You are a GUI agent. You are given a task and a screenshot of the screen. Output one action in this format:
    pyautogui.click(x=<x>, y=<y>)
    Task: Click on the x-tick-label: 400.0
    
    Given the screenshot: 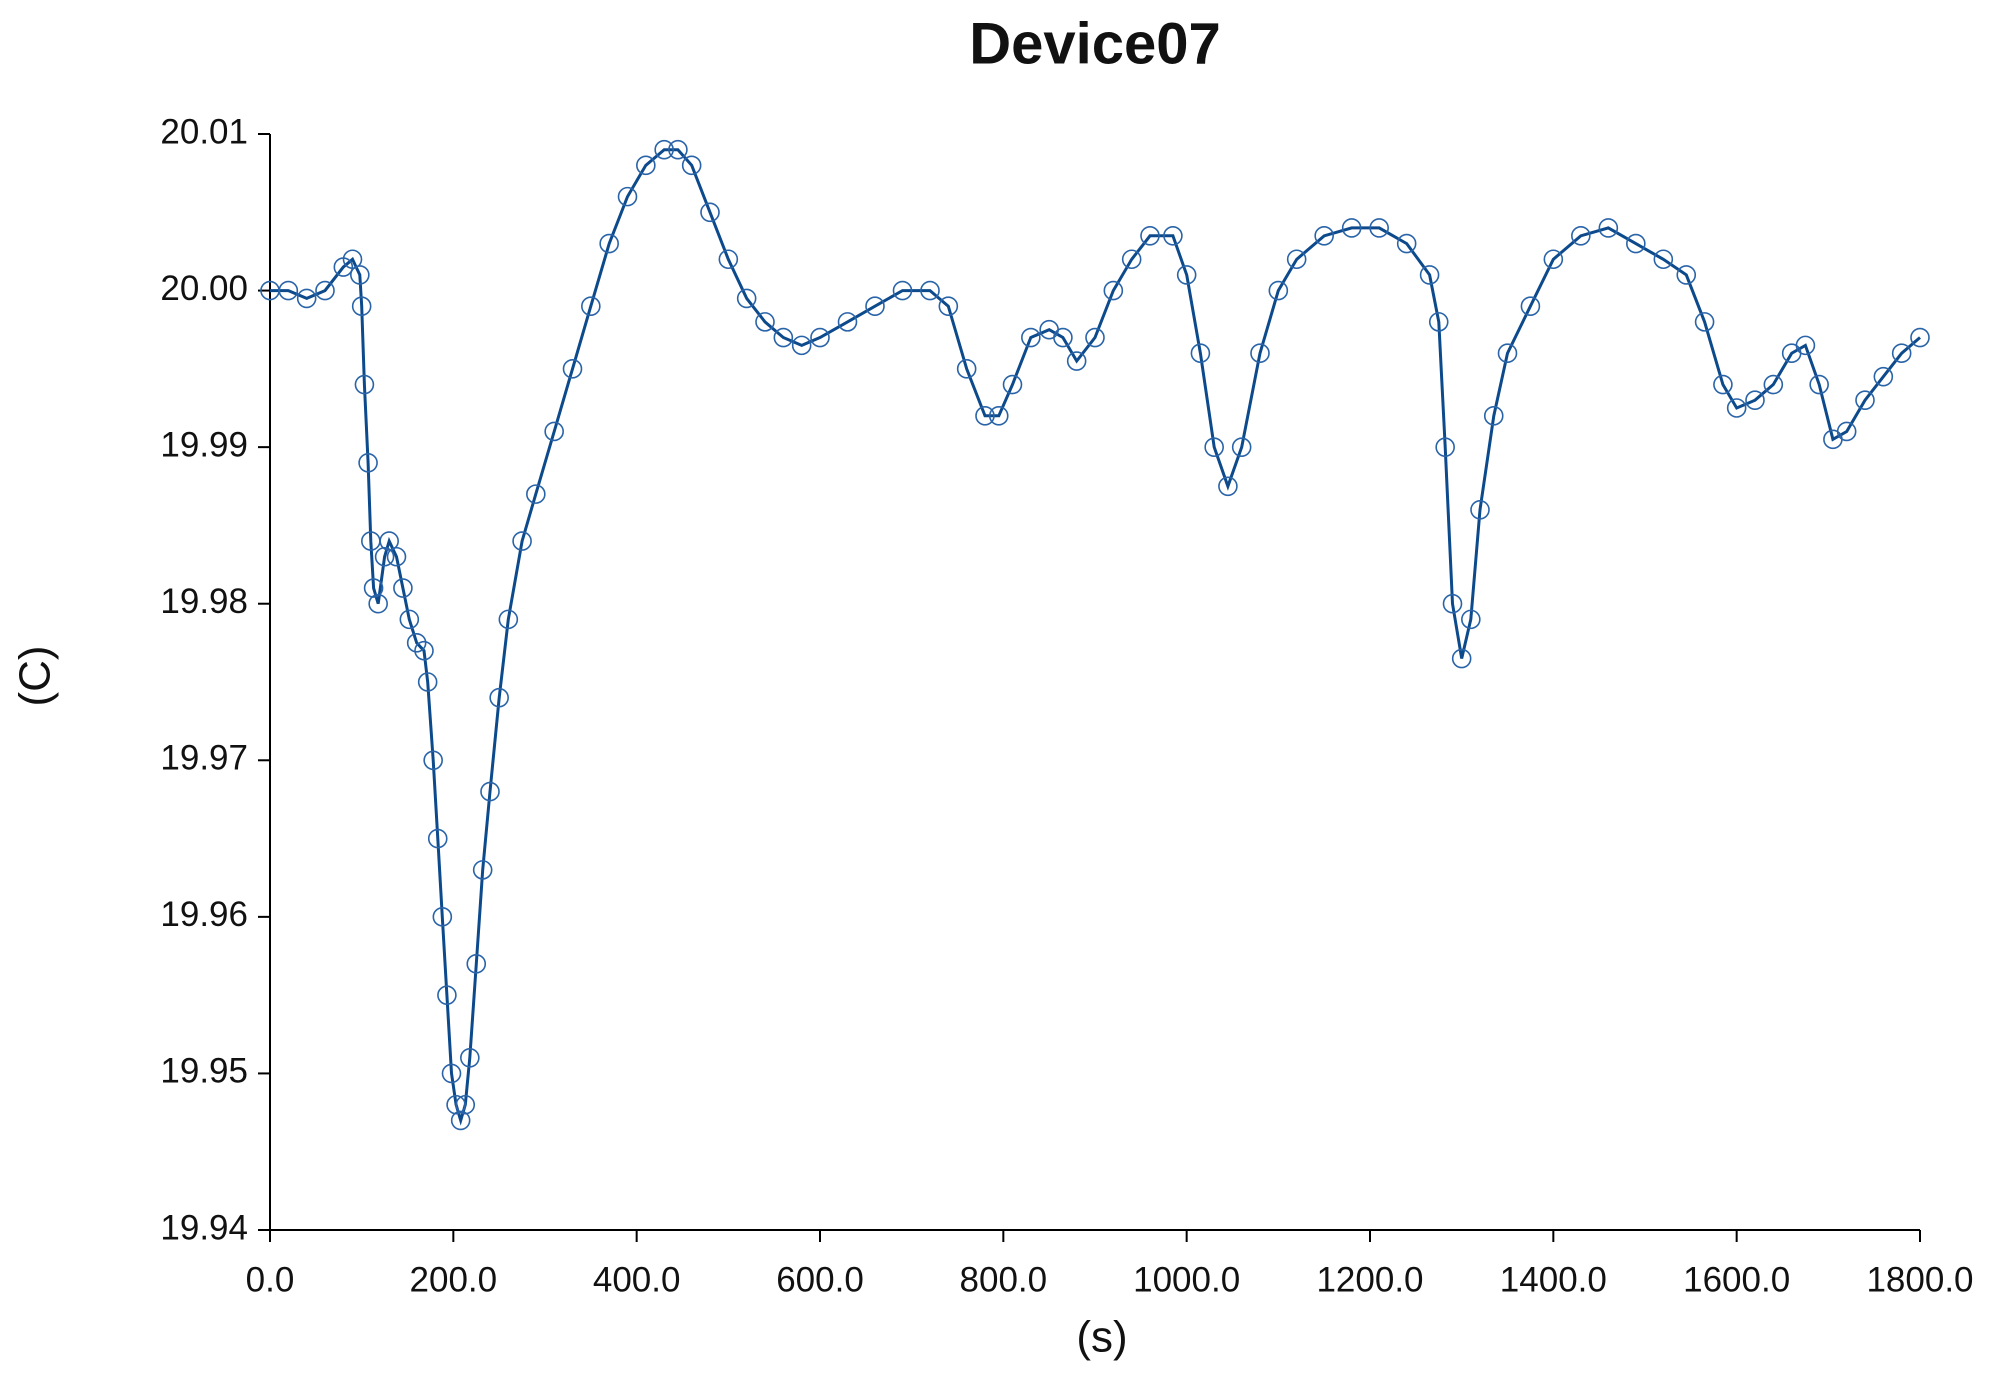 What is the action you would take?
    pyautogui.click(x=637, y=1279)
    